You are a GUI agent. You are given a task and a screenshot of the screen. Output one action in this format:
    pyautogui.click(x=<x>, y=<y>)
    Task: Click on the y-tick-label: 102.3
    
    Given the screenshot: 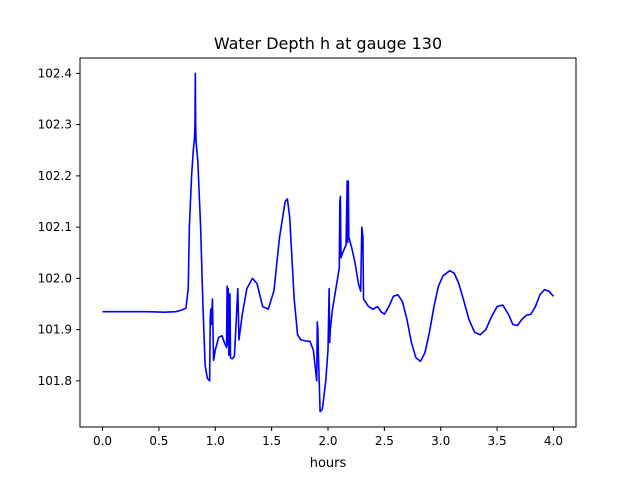 What is the action you would take?
    pyautogui.click(x=55, y=125)
    